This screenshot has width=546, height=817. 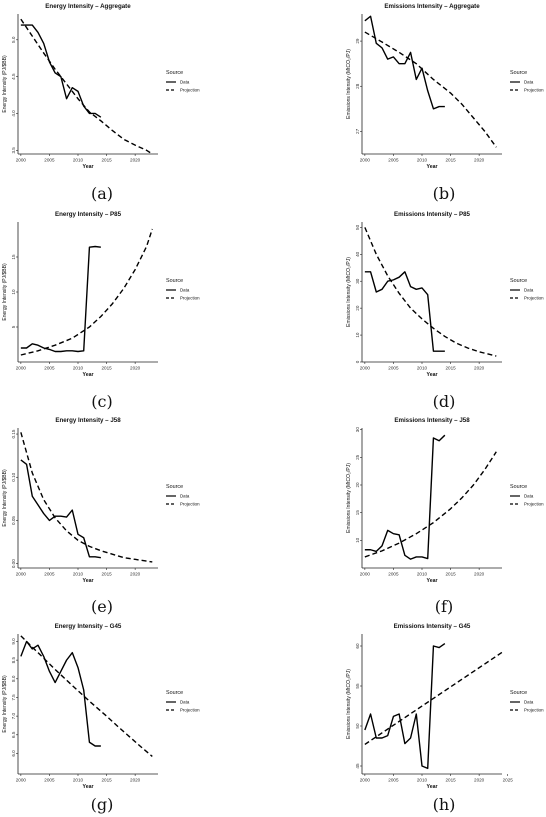 I want to click on chart-title: Emissions Intensity – P85, so click(x=432, y=214).